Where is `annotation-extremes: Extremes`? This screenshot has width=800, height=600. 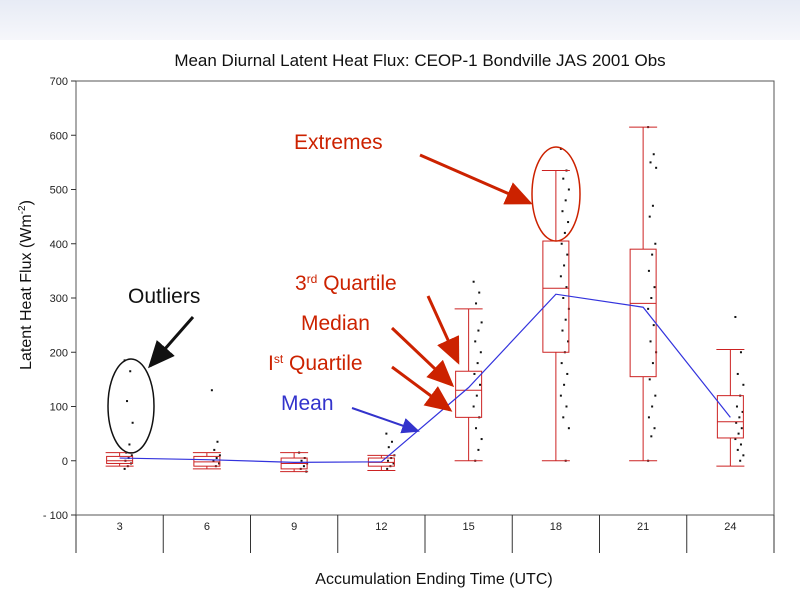 annotation-extremes: Extremes is located at coordinates (437, 186).